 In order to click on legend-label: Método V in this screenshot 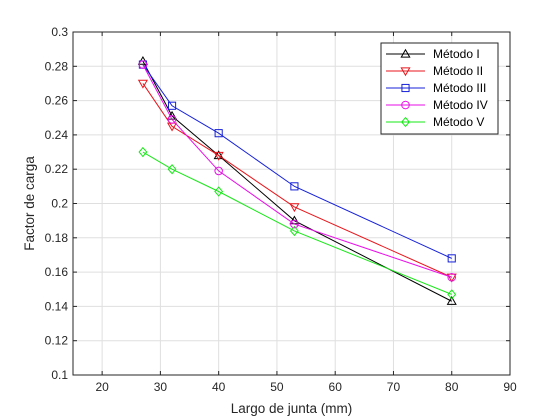, I will do `click(458, 122)`.